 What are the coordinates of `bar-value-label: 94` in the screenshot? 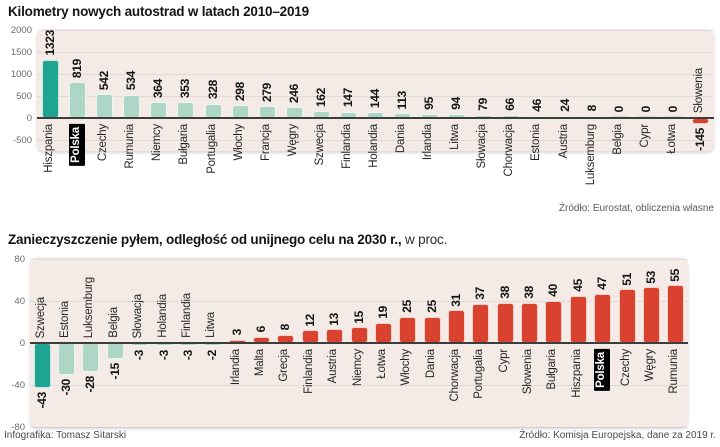 It's located at (456, 103).